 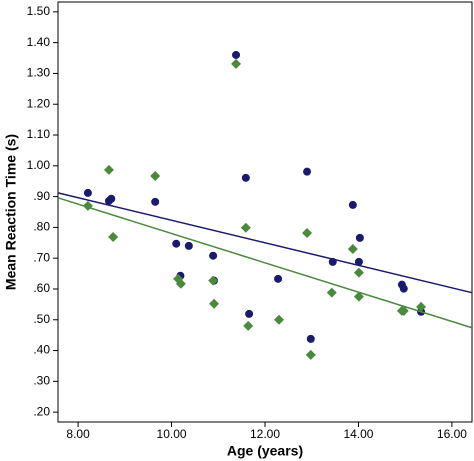 What do you see at coordinates (265, 434) in the screenshot?
I see `x-tick-label: 12.00` at bounding box center [265, 434].